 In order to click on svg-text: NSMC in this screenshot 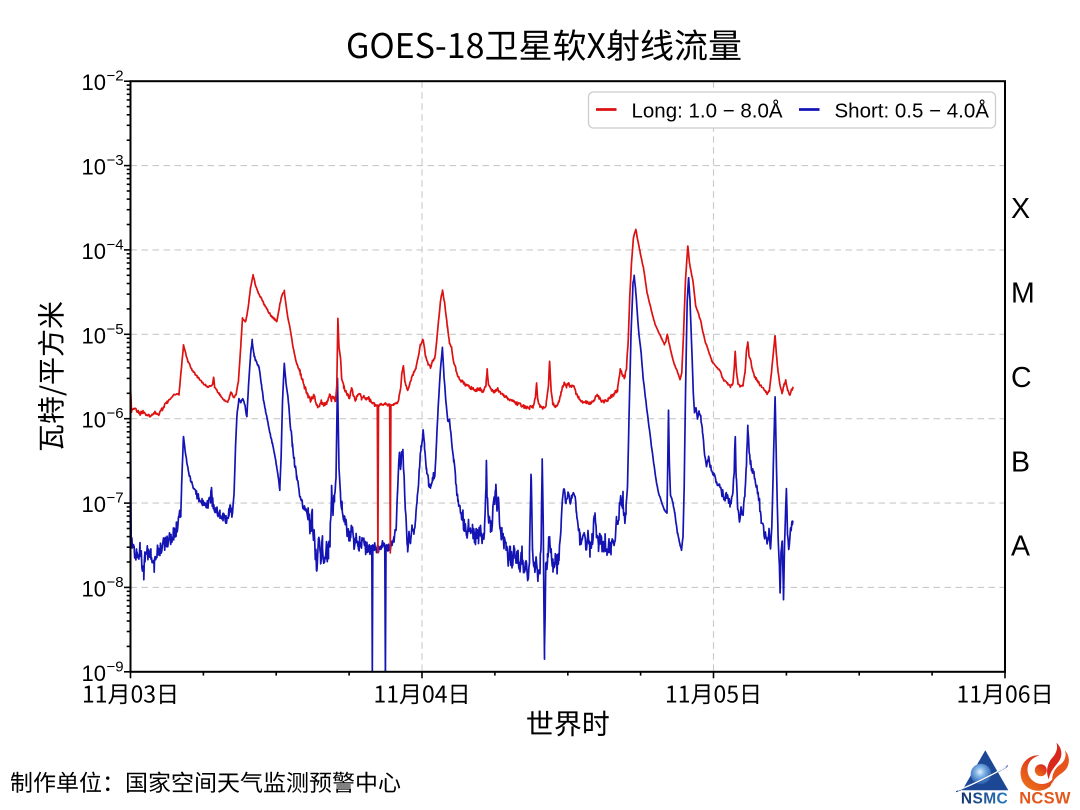, I will do `click(984, 799)`.